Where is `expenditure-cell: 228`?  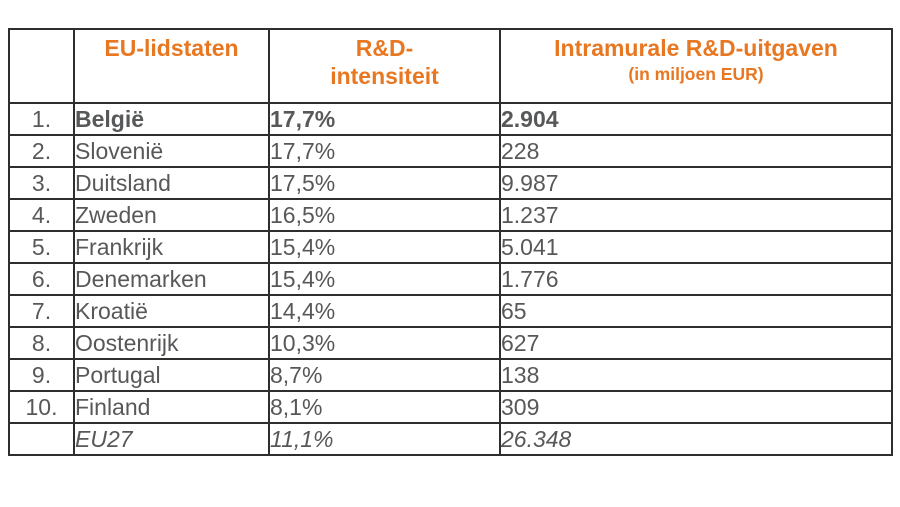 expenditure-cell: 228 is located at coordinates (696, 151).